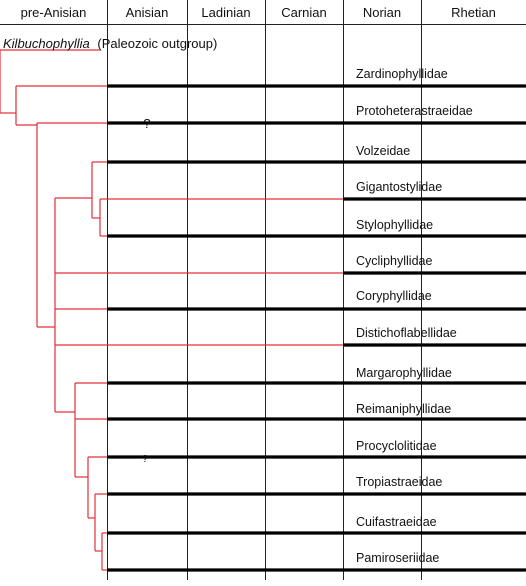 The height and width of the screenshot is (586, 526). Describe the element at coordinates (225, 12) in the screenshot. I see `stage-label-ladinian: Ladinian` at that location.